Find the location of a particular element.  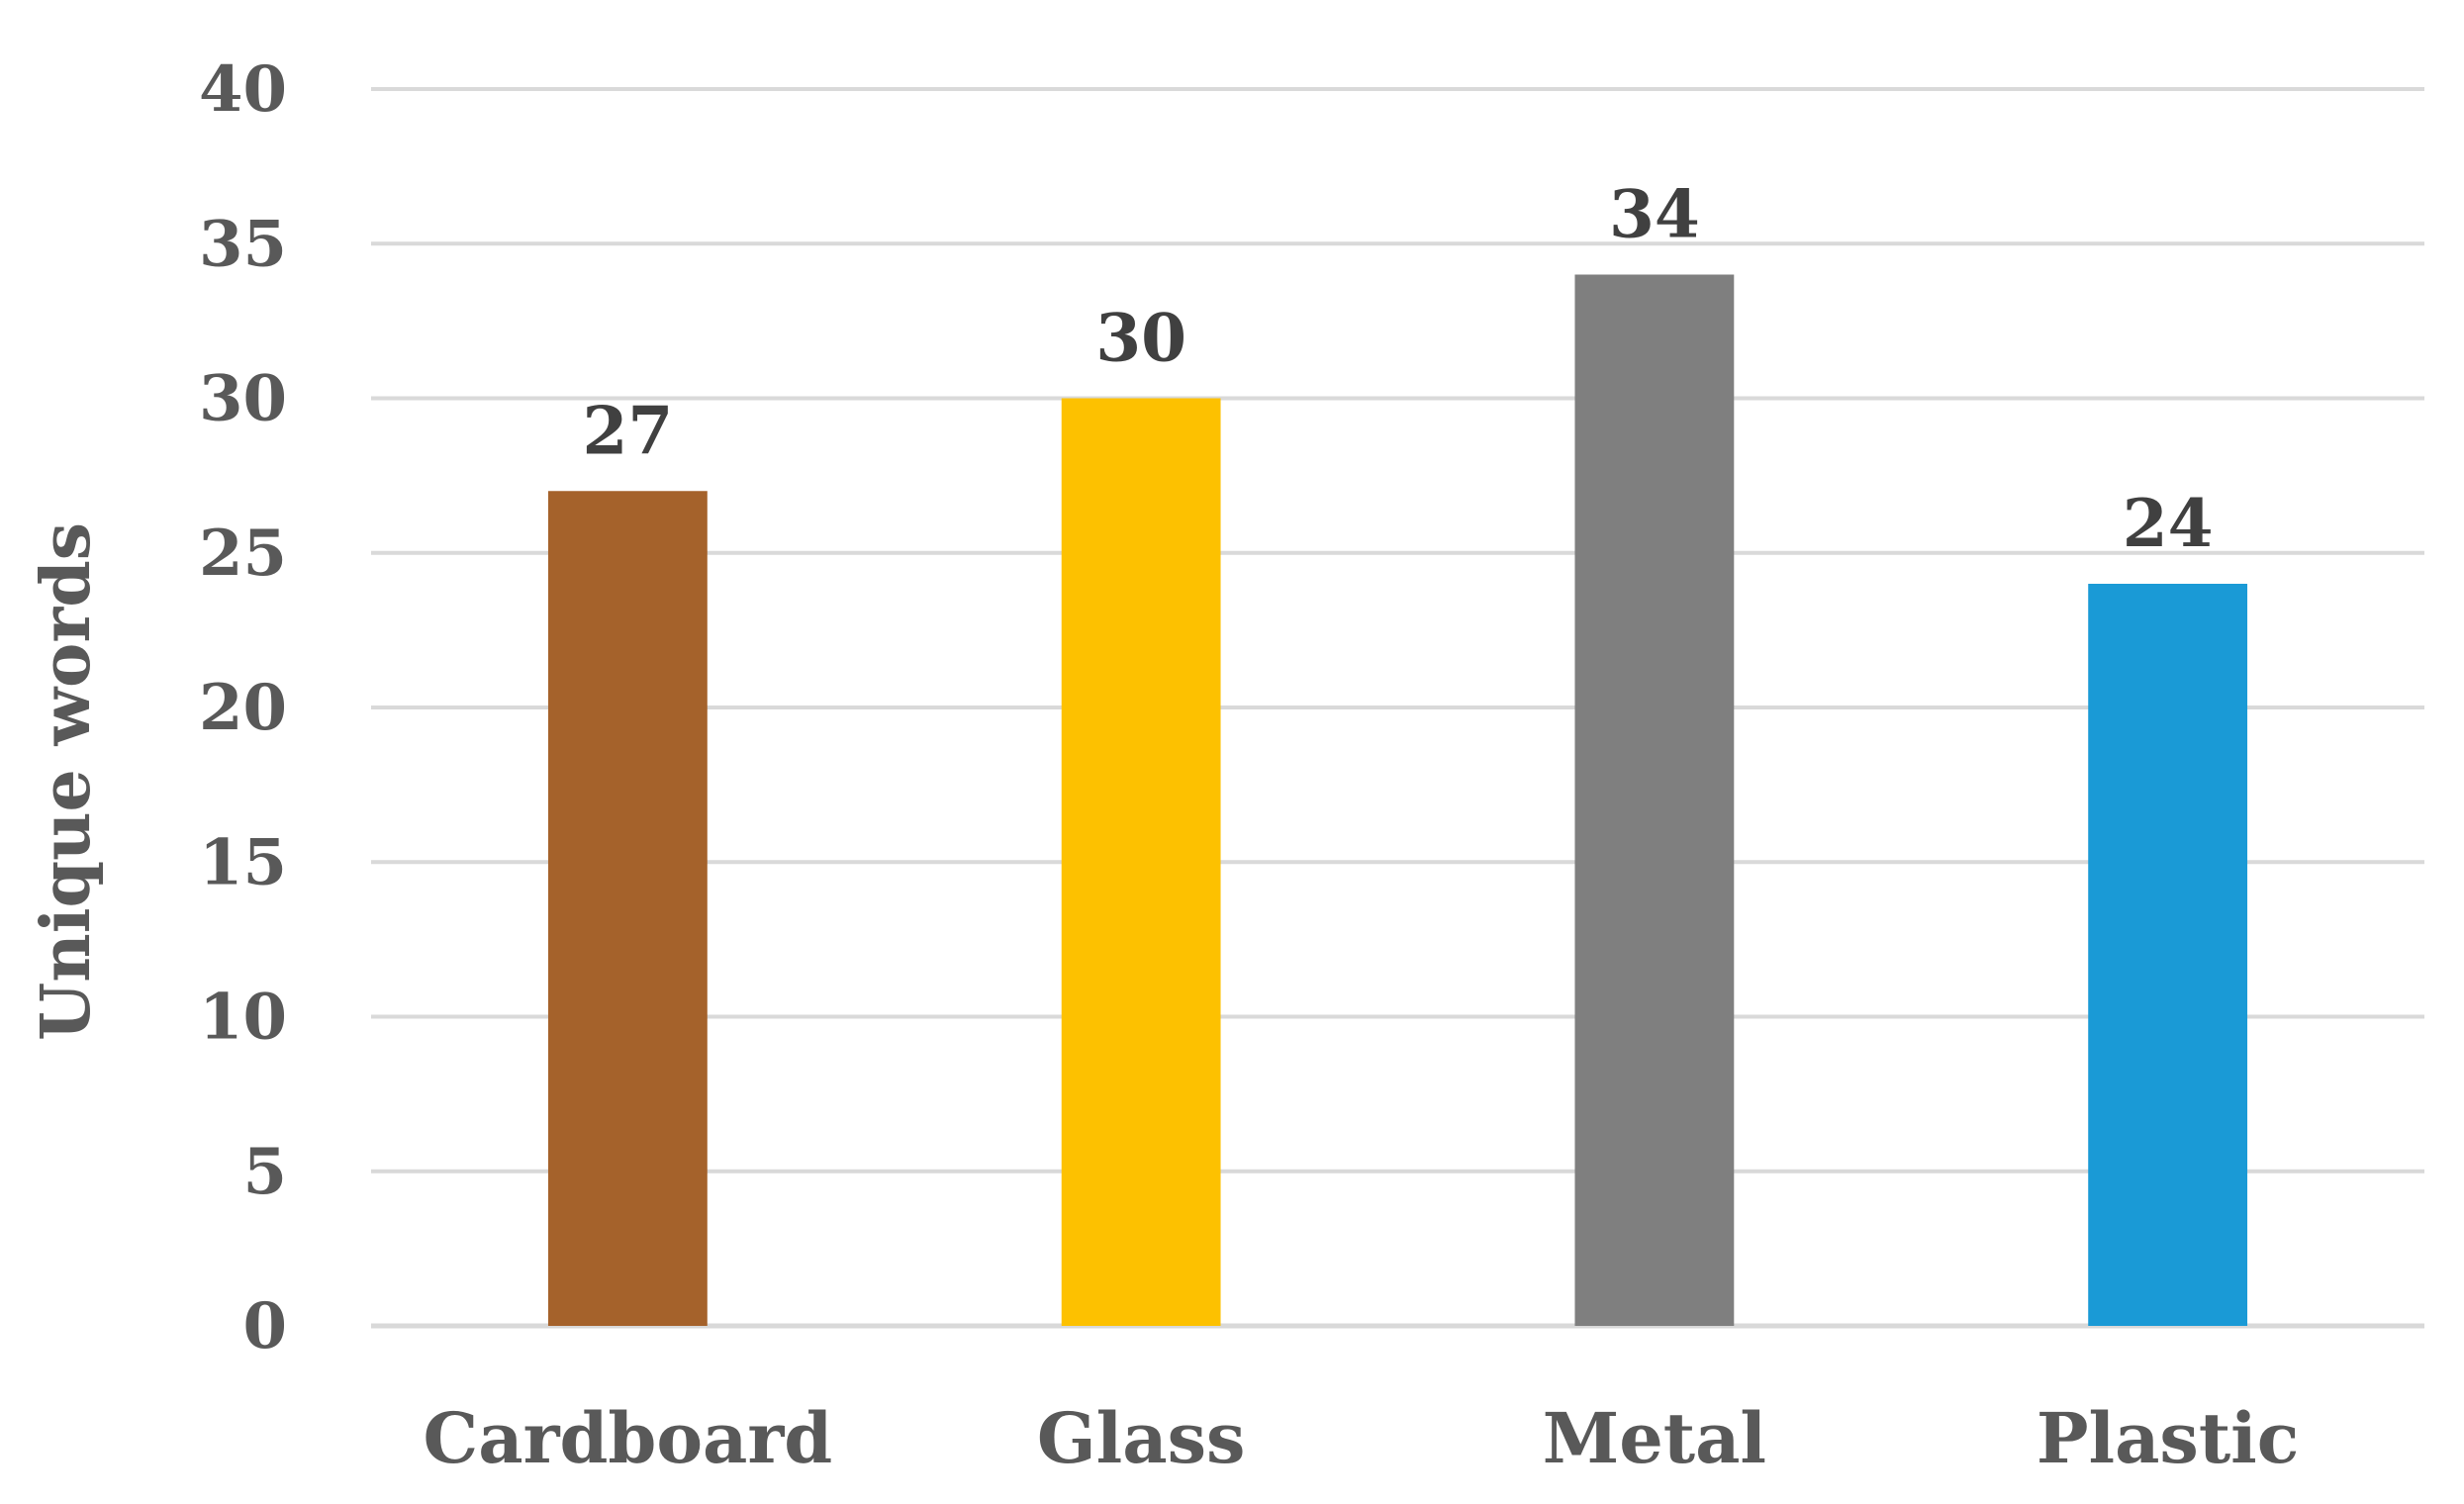

x-category-label-plastic: Plastic is located at coordinates (2168, 1438).